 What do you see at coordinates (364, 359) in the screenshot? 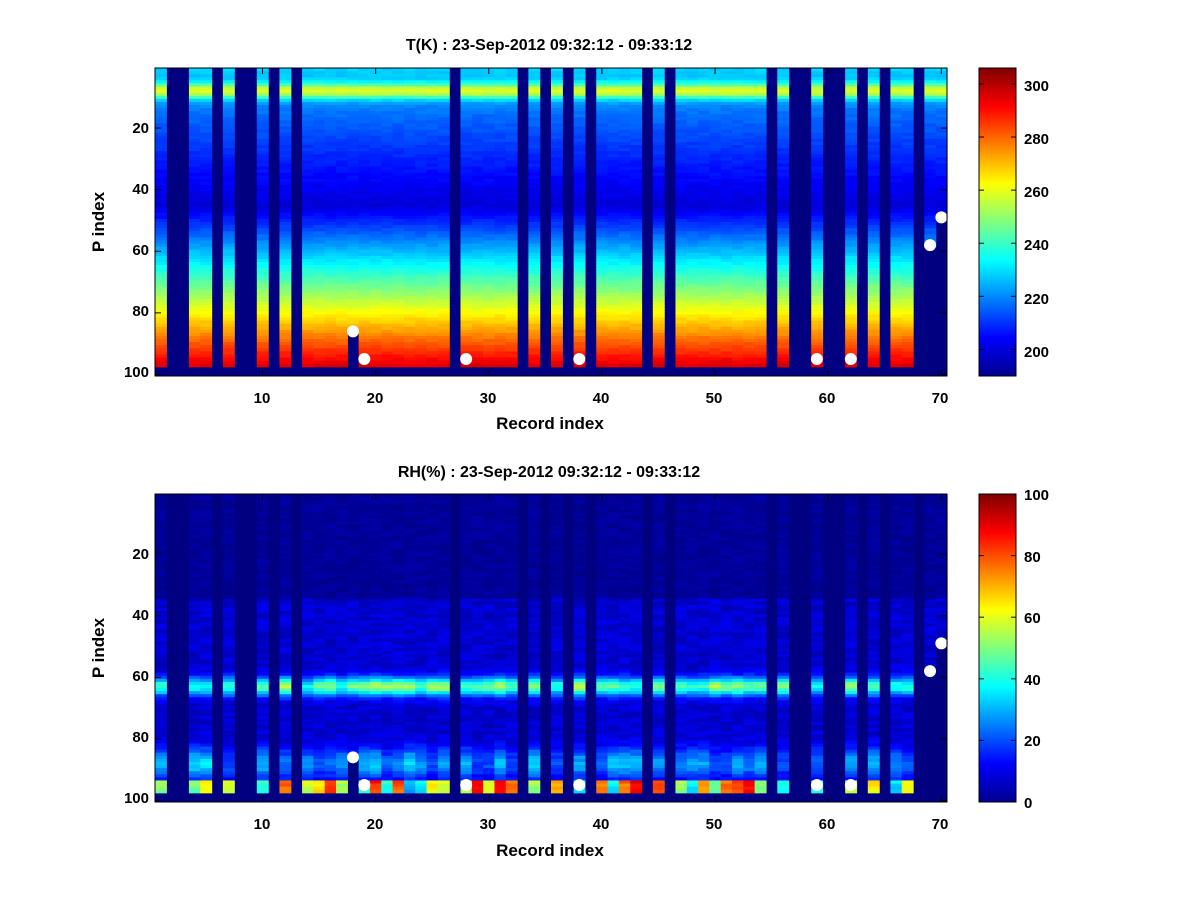
I see `marker-point` at bounding box center [364, 359].